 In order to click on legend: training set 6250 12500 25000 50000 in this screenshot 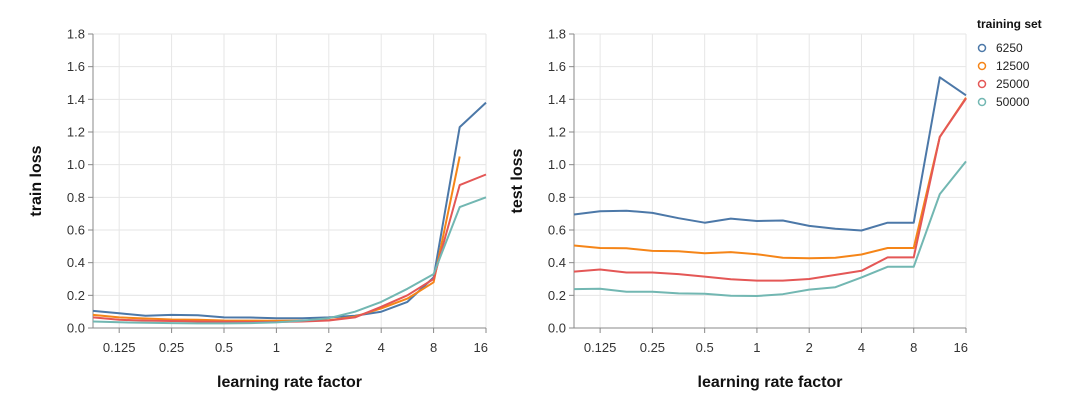, I will do `click(1009, 63)`.